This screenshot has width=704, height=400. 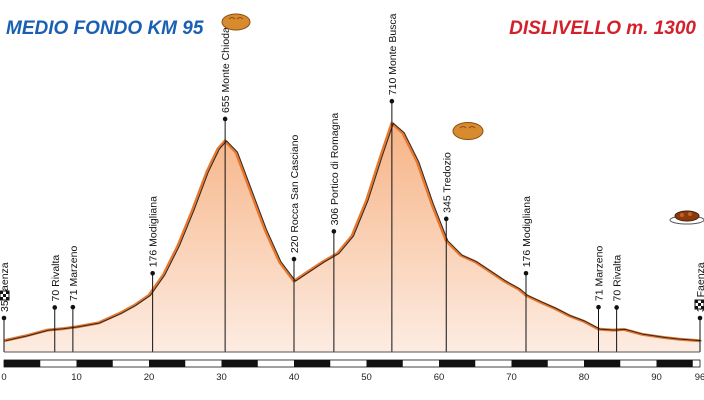 What do you see at coordinates (393, 54) in the screenshot?
I see `waypoint-label: 710 Monte Busca` at bounding box center [393, 54].